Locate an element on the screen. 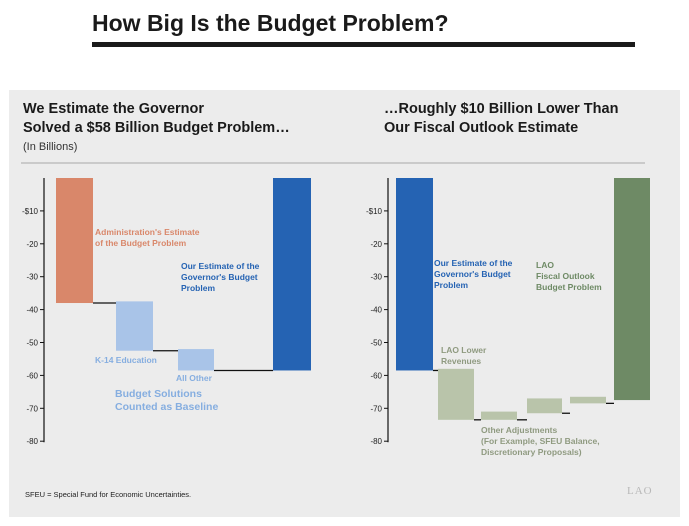  right-title-line-1: …Roughly $10 Billion Lower Than is located at coordinates (501, 109).